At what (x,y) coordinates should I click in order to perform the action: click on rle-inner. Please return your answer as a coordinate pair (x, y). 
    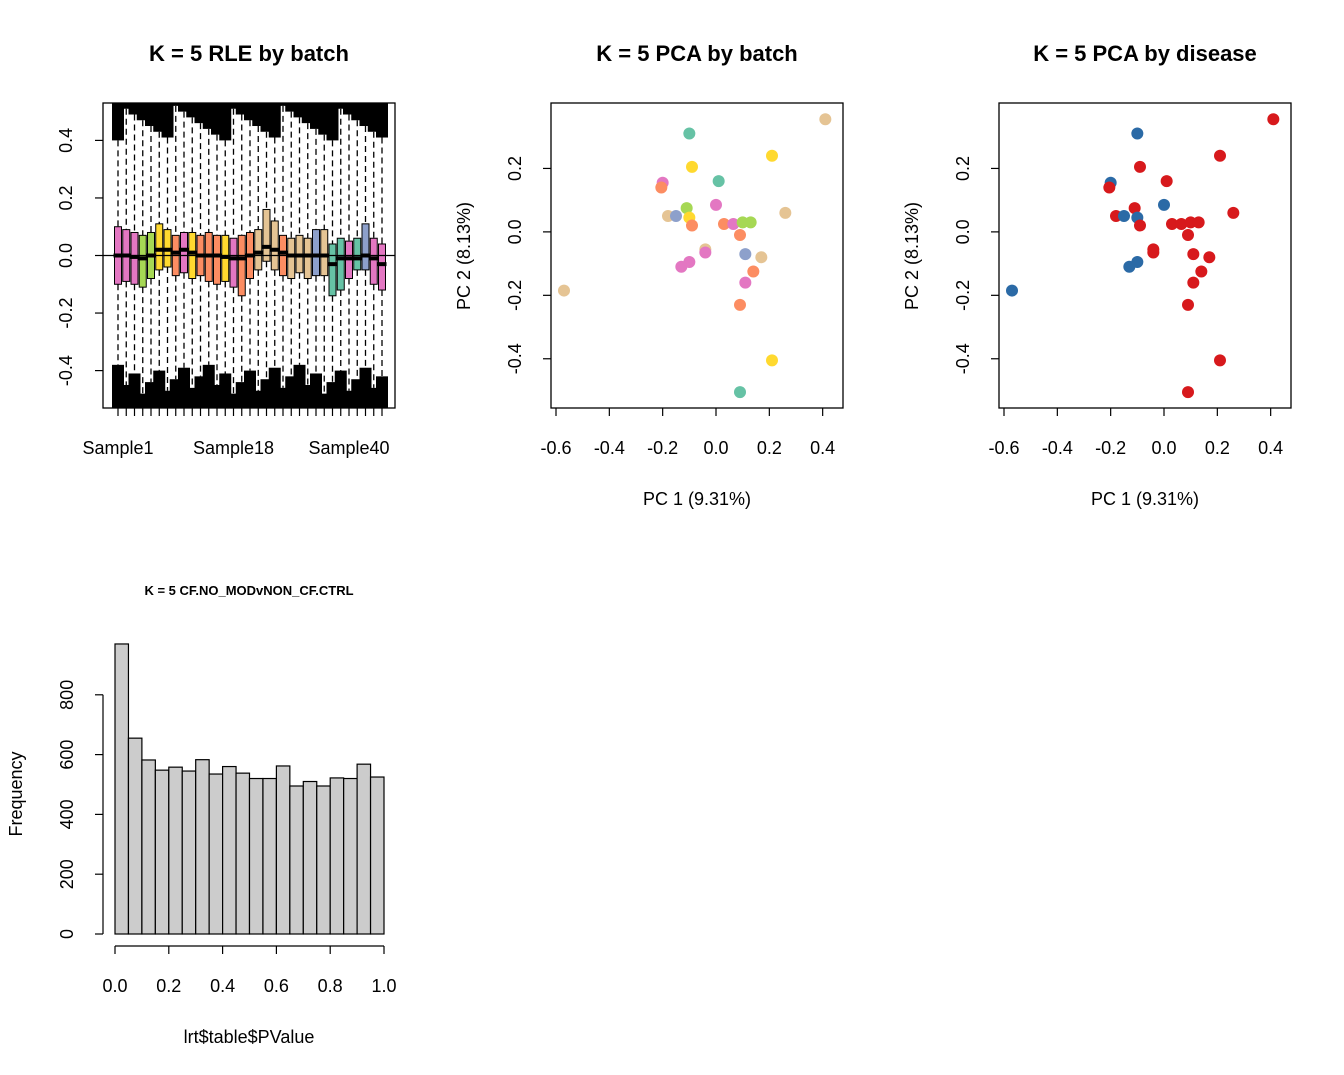
    Looking at the image, I should click on (249, 255).